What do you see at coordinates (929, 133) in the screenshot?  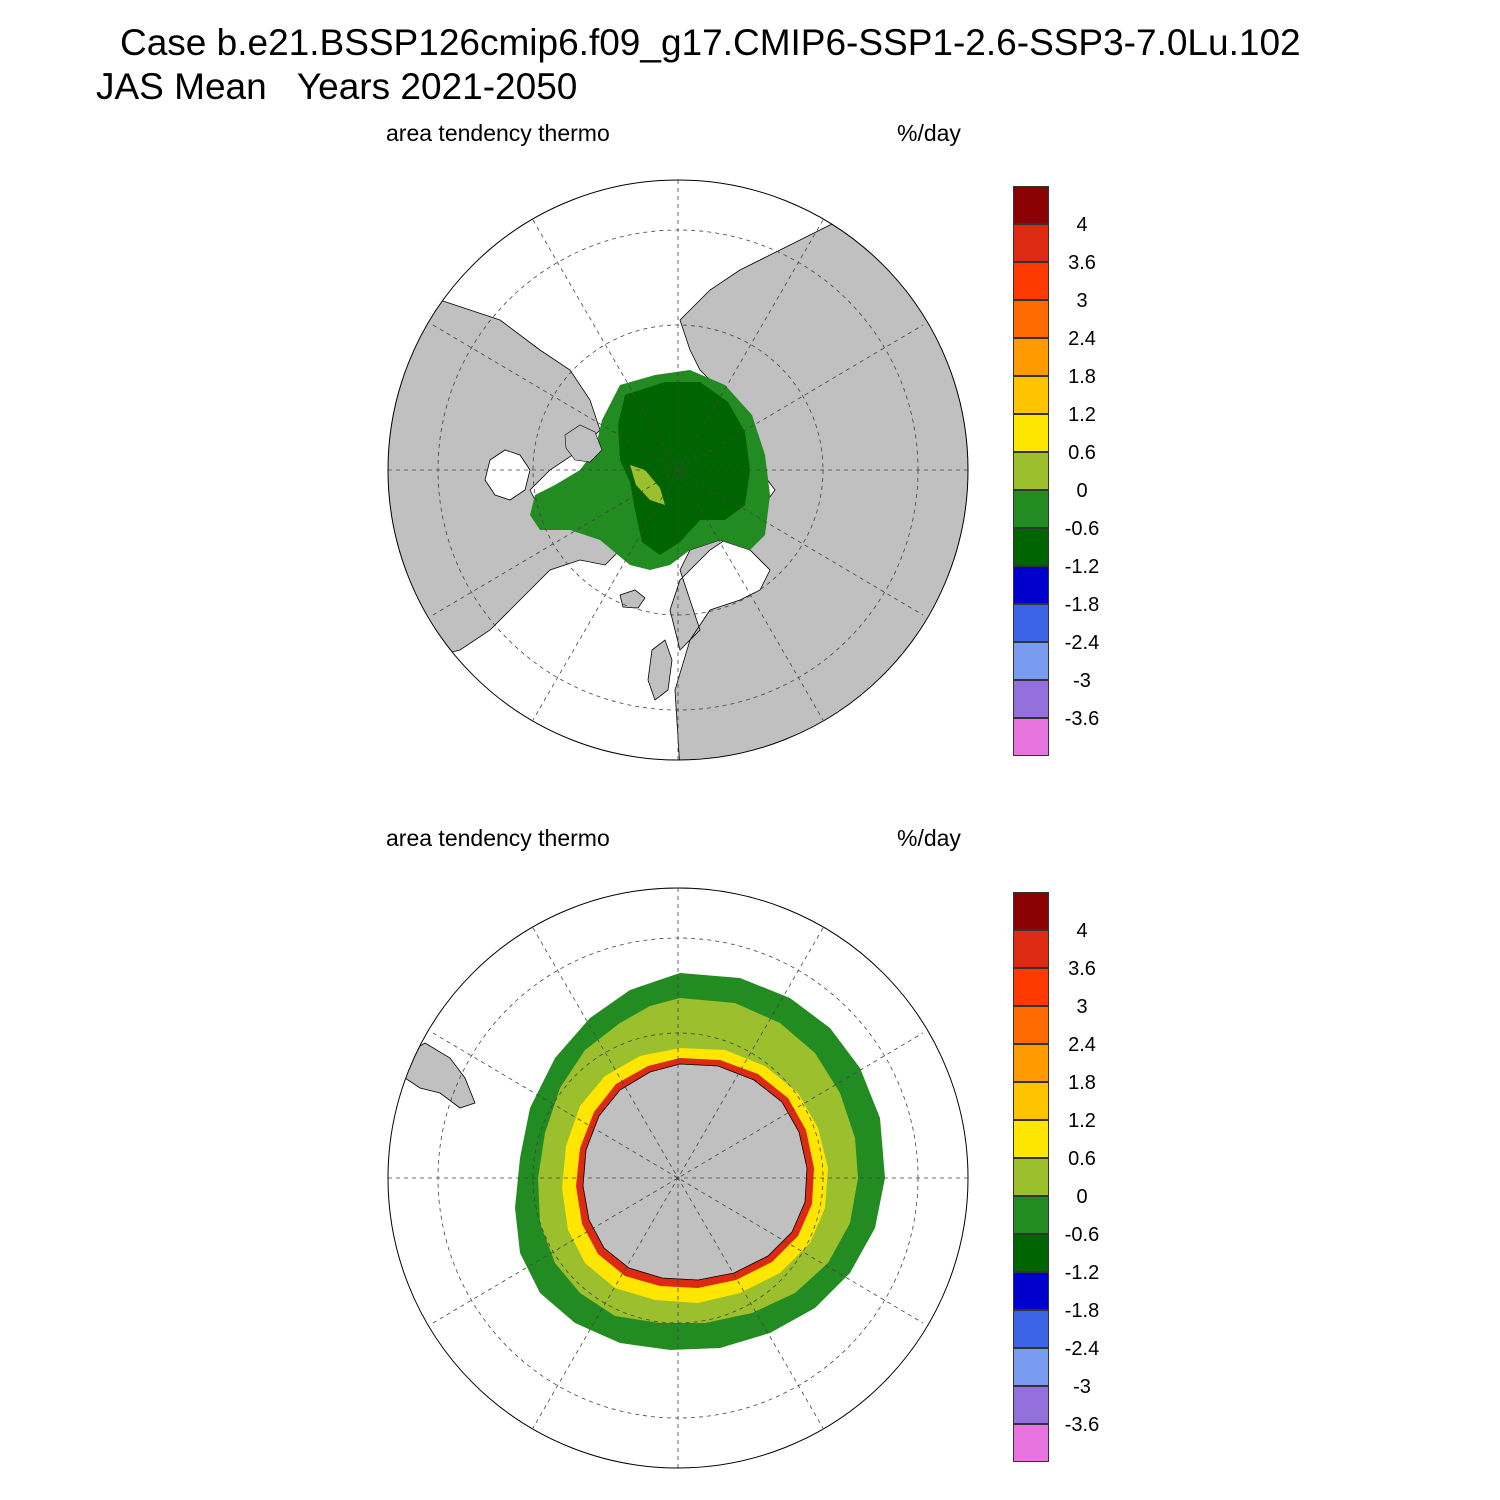 I see `north-panel-units-label: %/day` at bounding box center [929, 133].